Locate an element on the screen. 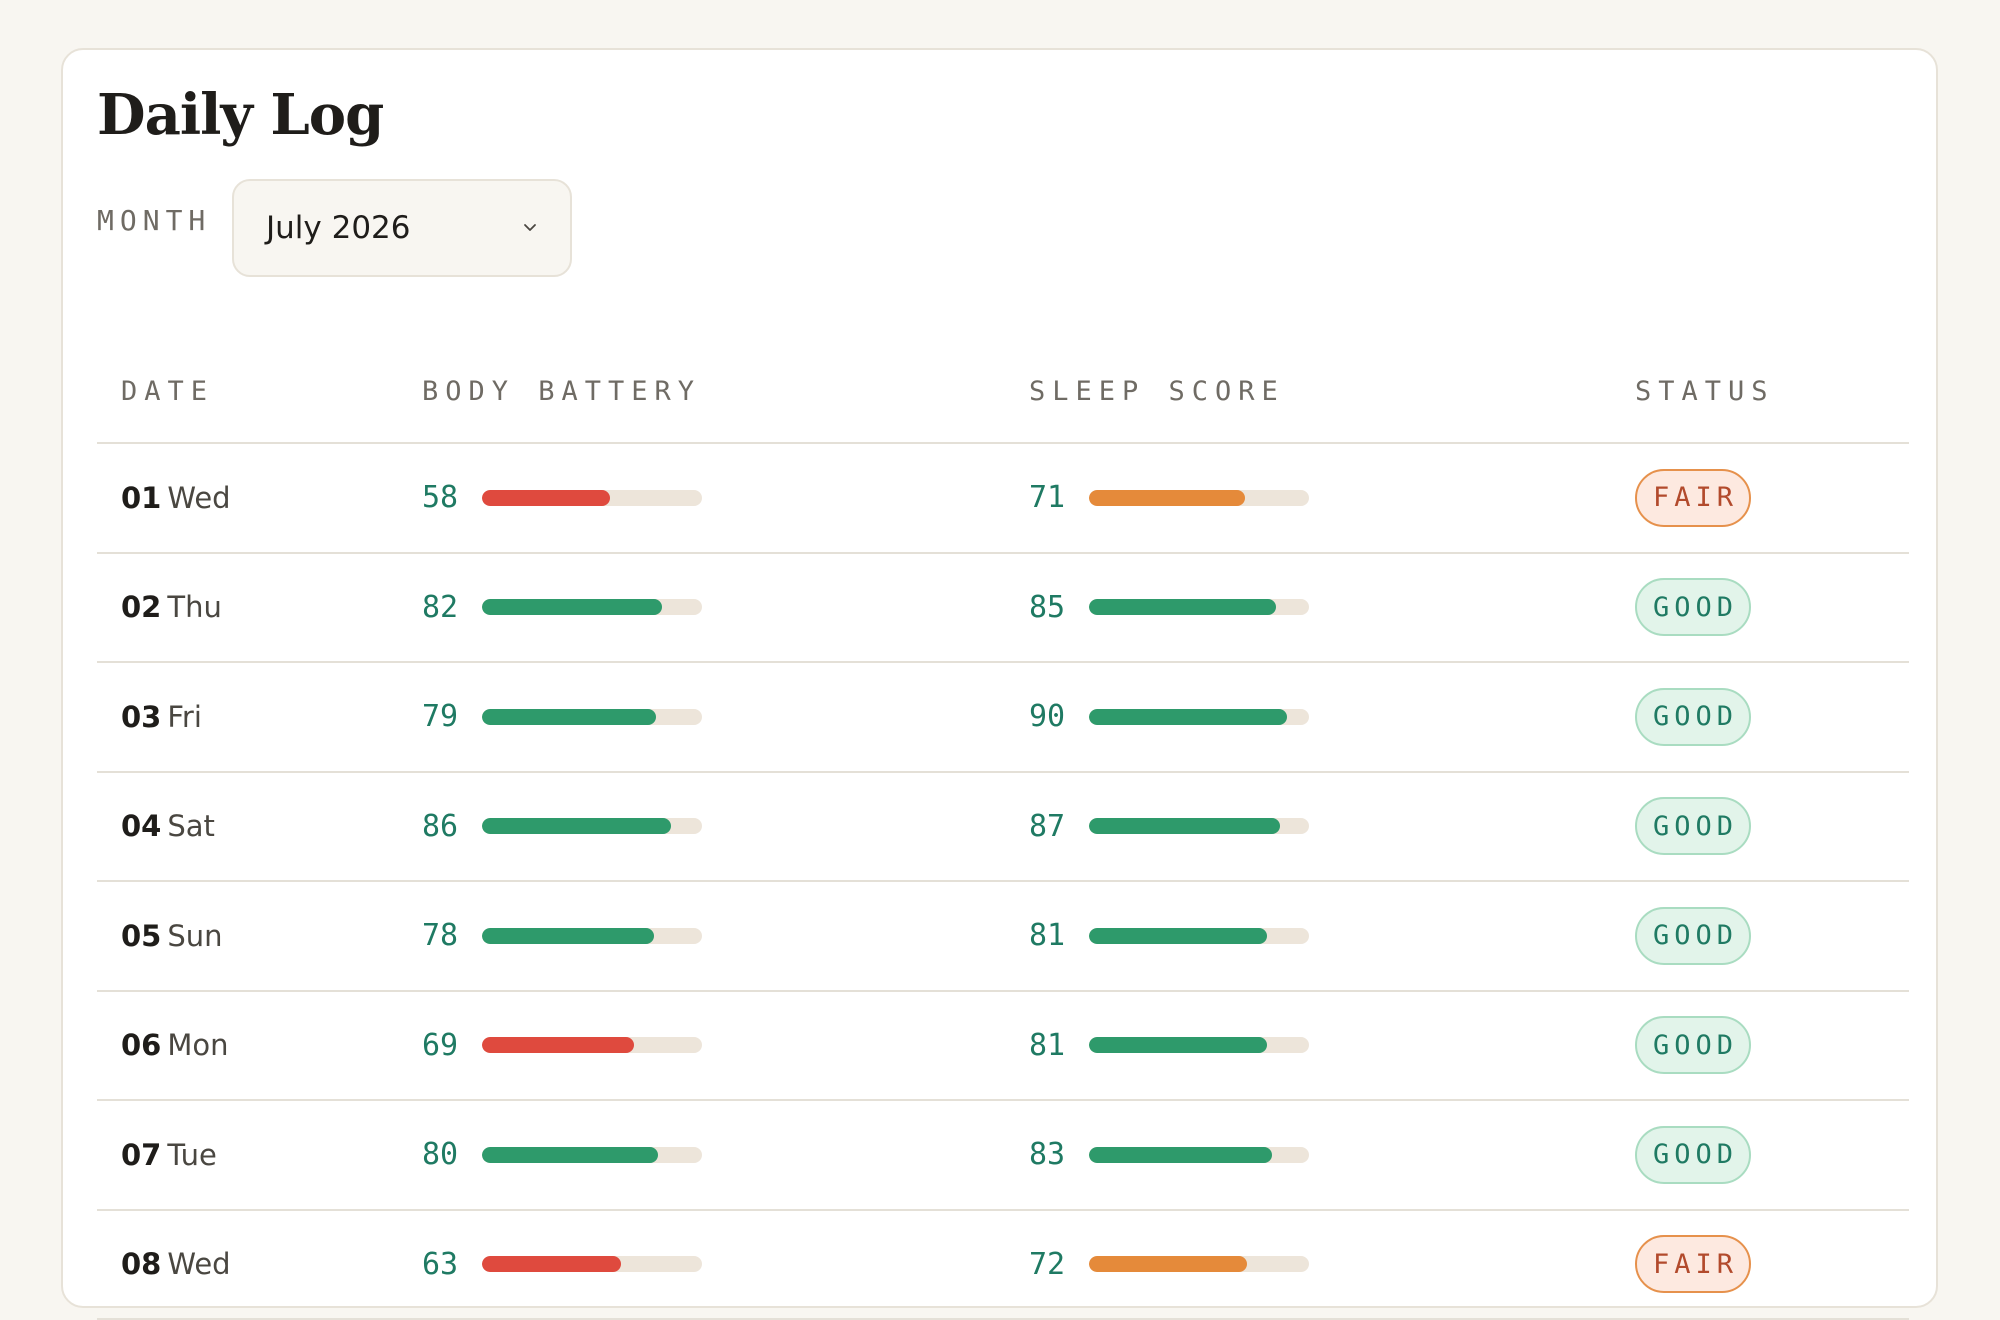 Image resolution: width=2000 pixels, height=1320 pixels. date-number: 03 is located at coordinates (141, 717).